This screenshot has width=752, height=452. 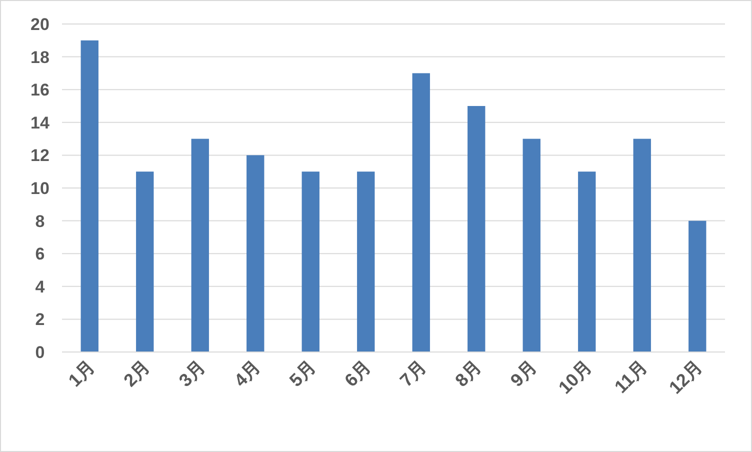 What do you see at coordinates (357, 373) in the screenshot?
I see `x-tick-label: 6月` at bounding box center [357, 373].